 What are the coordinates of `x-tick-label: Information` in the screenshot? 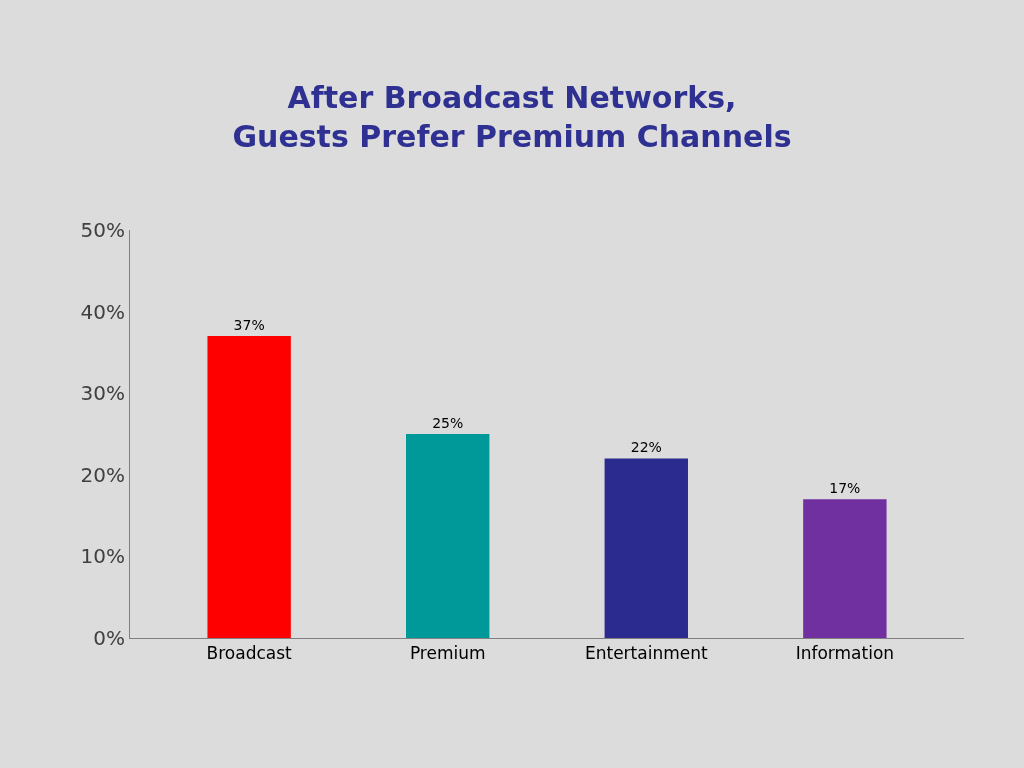 It's located at (845, 653).